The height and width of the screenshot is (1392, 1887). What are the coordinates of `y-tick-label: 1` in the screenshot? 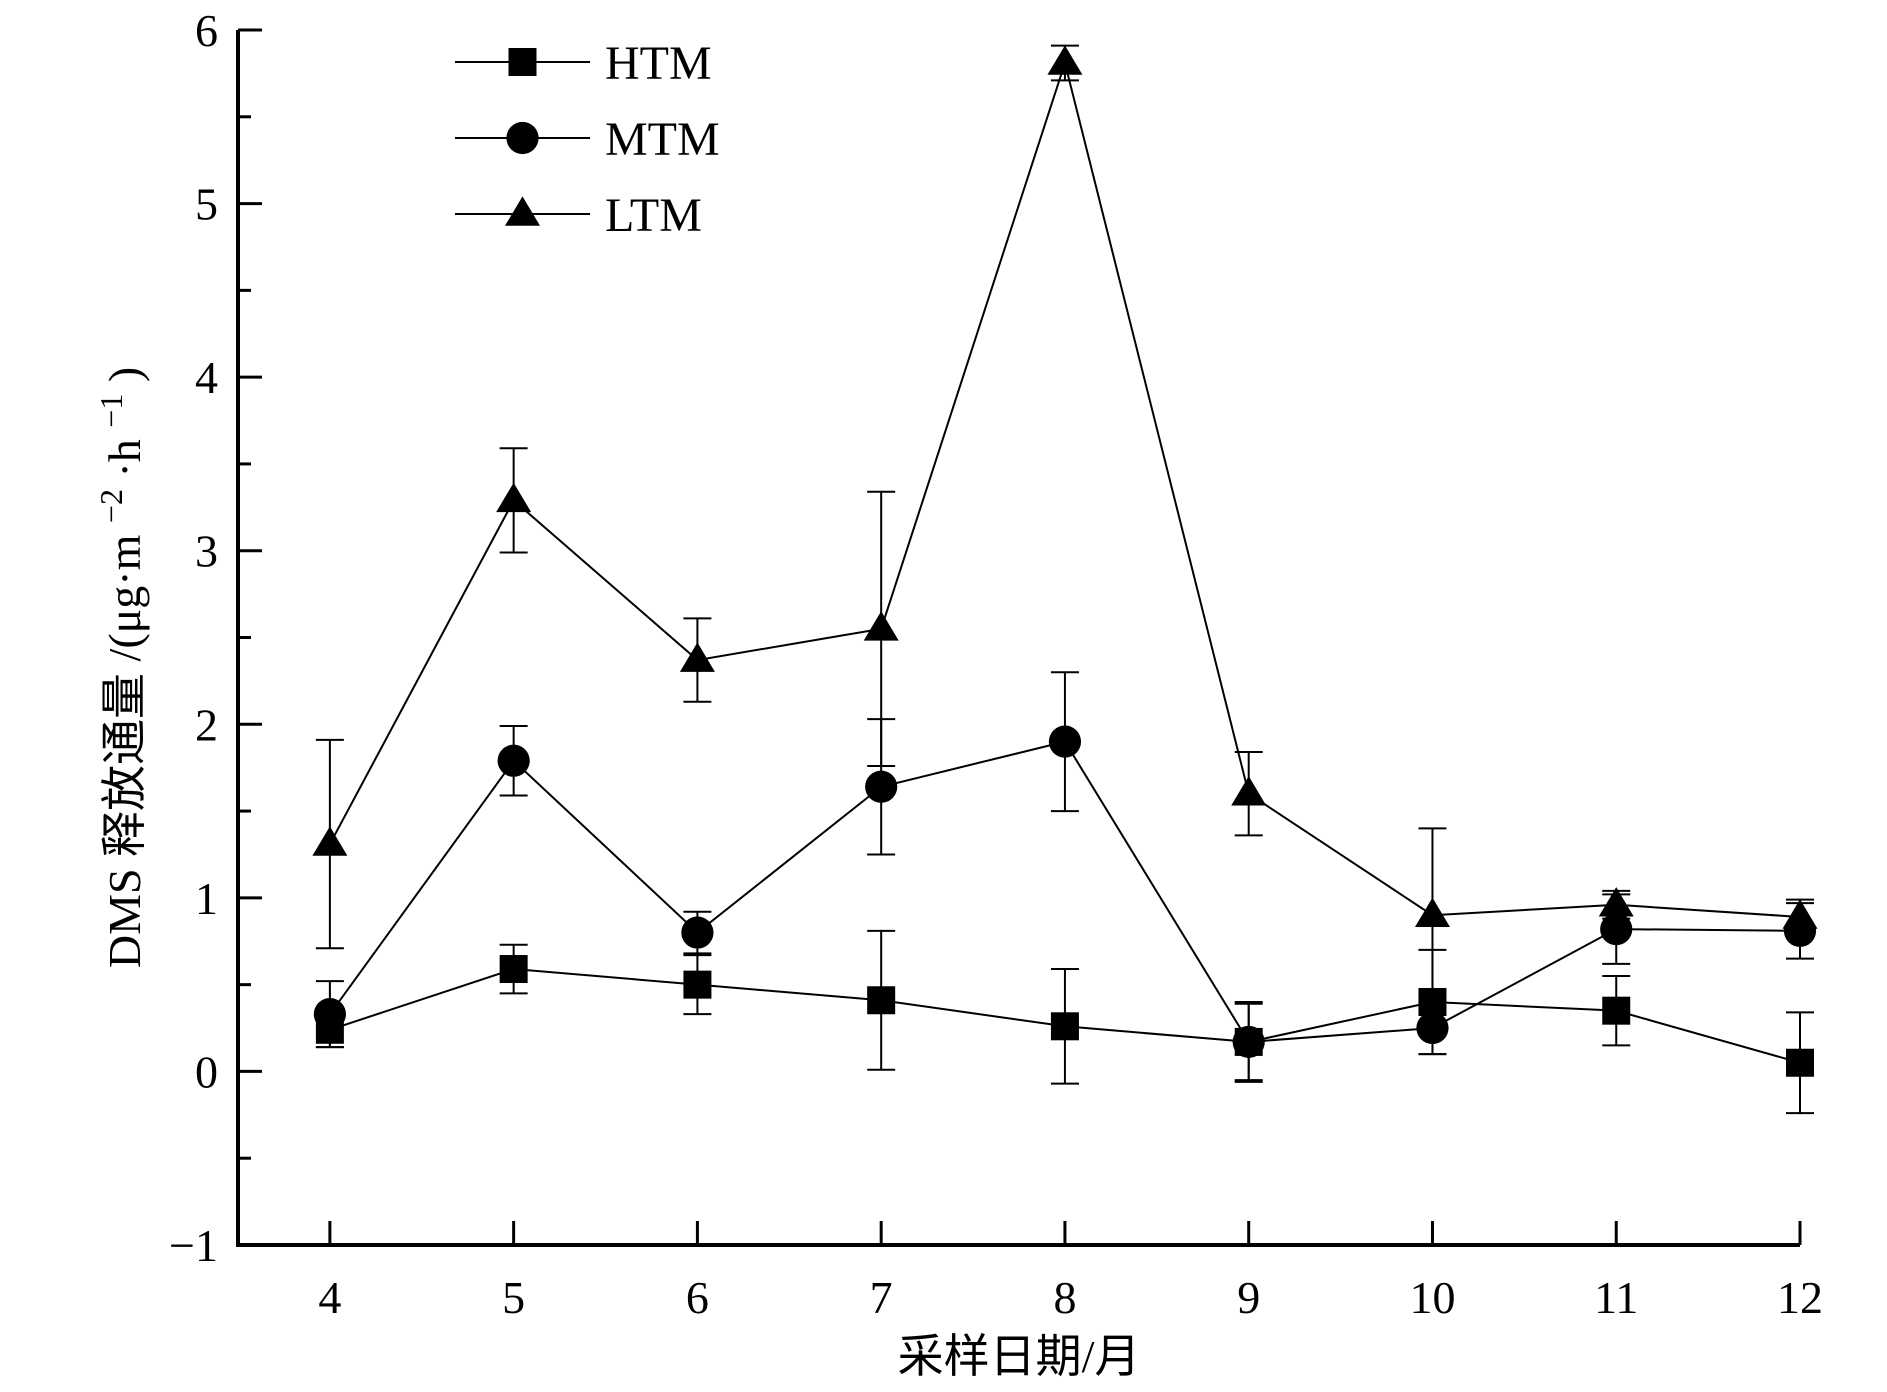 It's located at (206, 898).